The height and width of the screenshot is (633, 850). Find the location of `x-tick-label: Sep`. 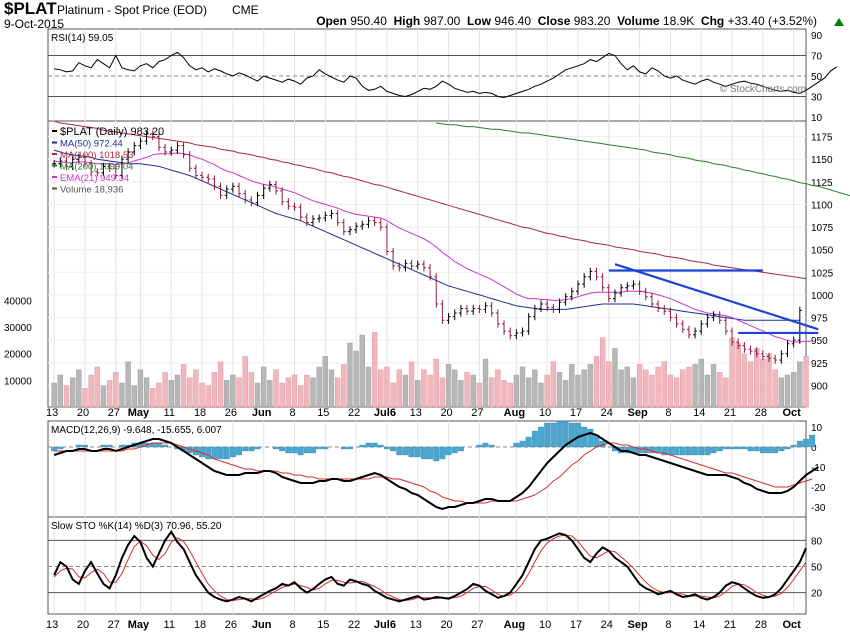

x-tick-label: Sep is located at coordinates (638, 413).